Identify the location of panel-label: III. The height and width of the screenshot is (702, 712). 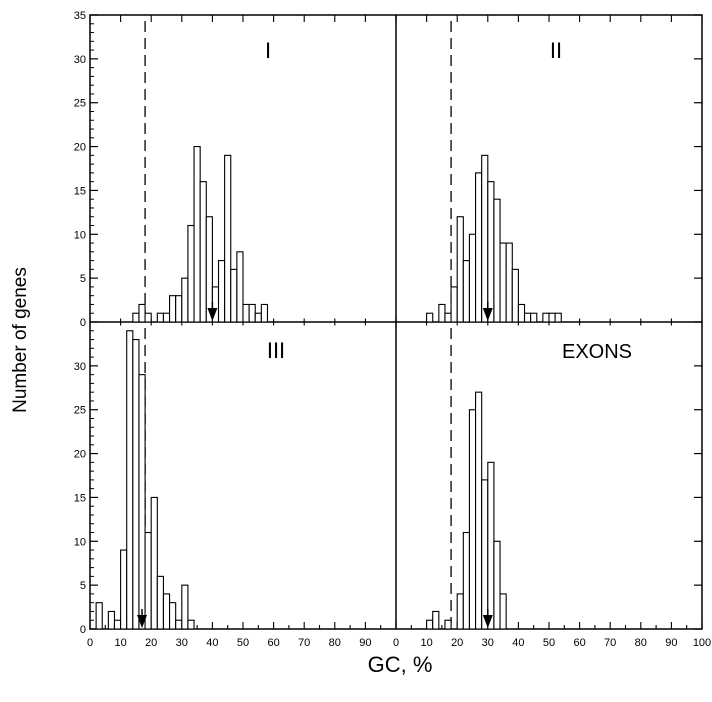
(276, 350).